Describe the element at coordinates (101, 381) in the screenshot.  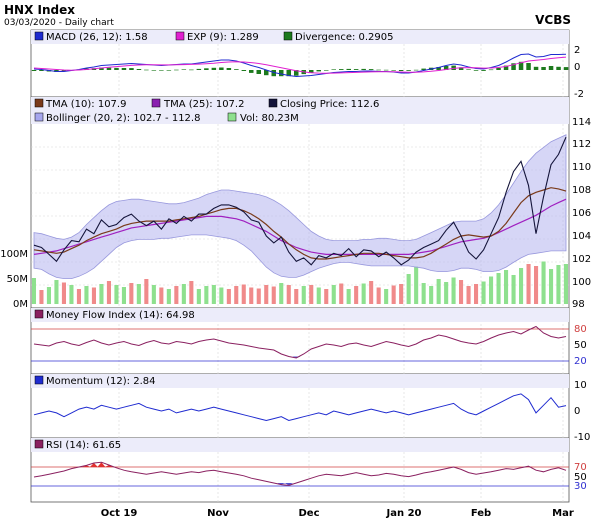
I see `momentum-legend-label: Momentum (12): 2.84` at that location.